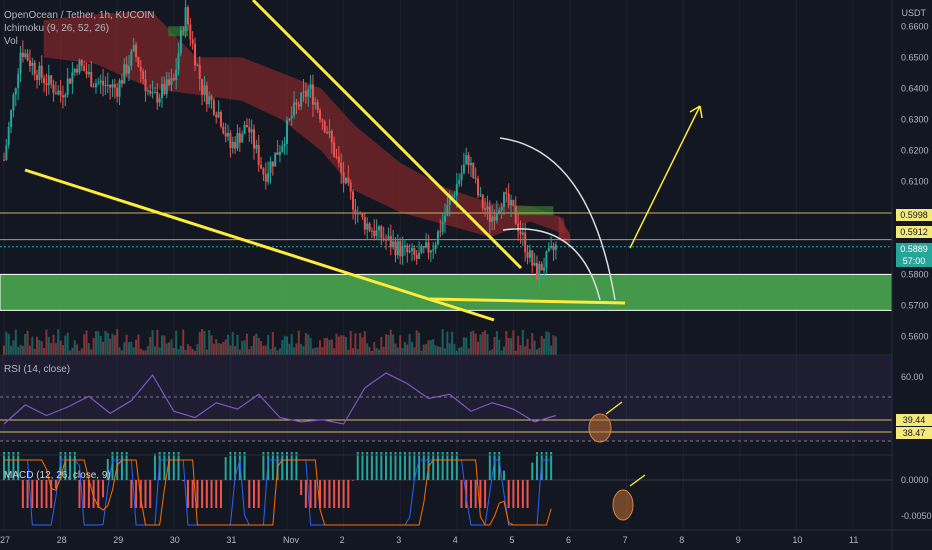 The image size is (932, 550). I want to click on projection-arrow, so click(665, 177).